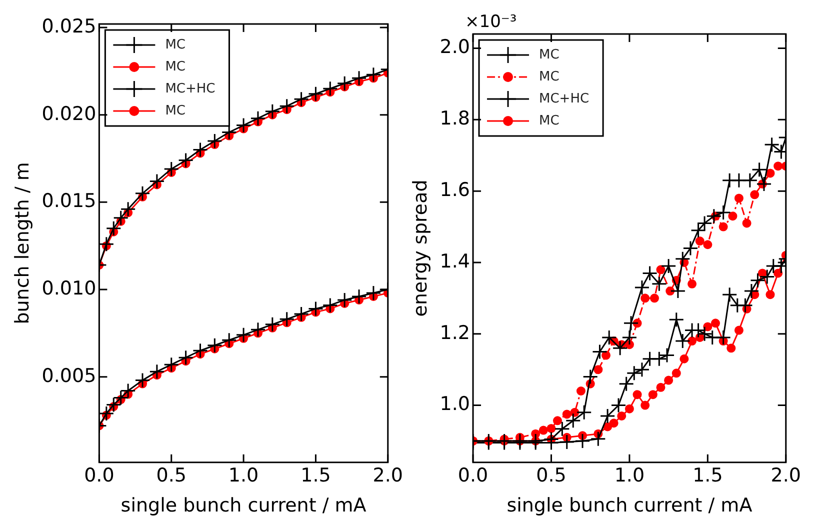 This screenshot has height=530, width=815. Describe the element at coordinates (22, 243) in the screenshot. I see `y-axis-title: bunch length / m` at that location.